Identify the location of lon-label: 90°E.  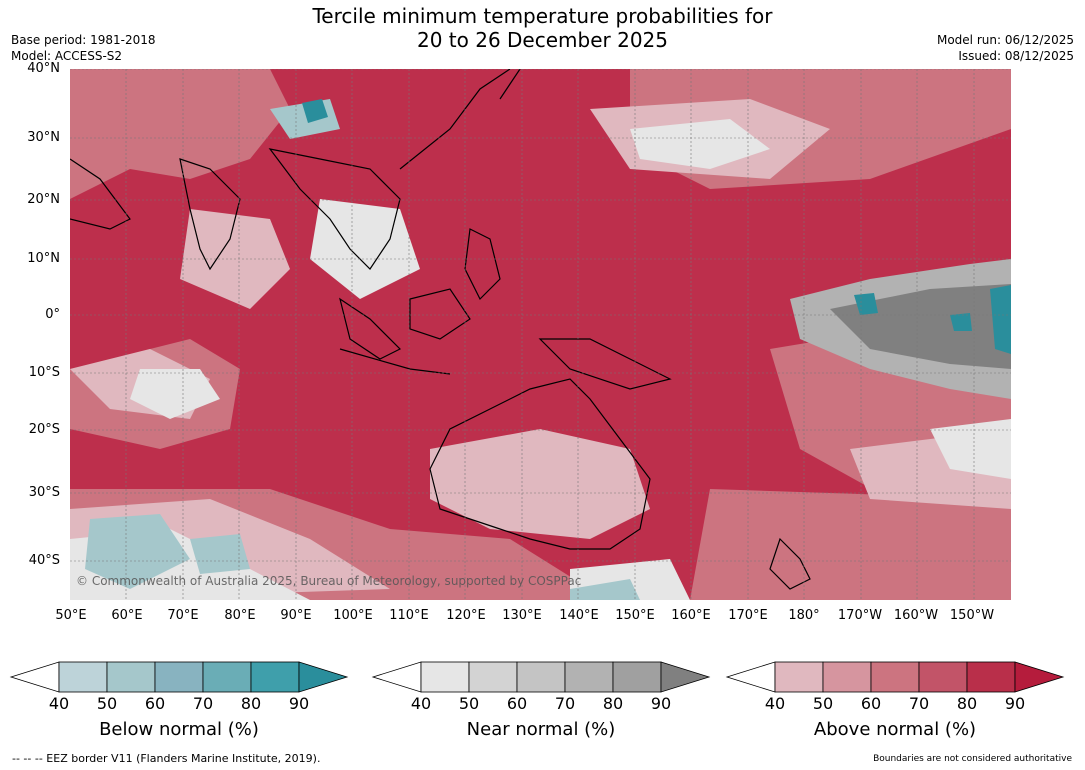
(296, 615).